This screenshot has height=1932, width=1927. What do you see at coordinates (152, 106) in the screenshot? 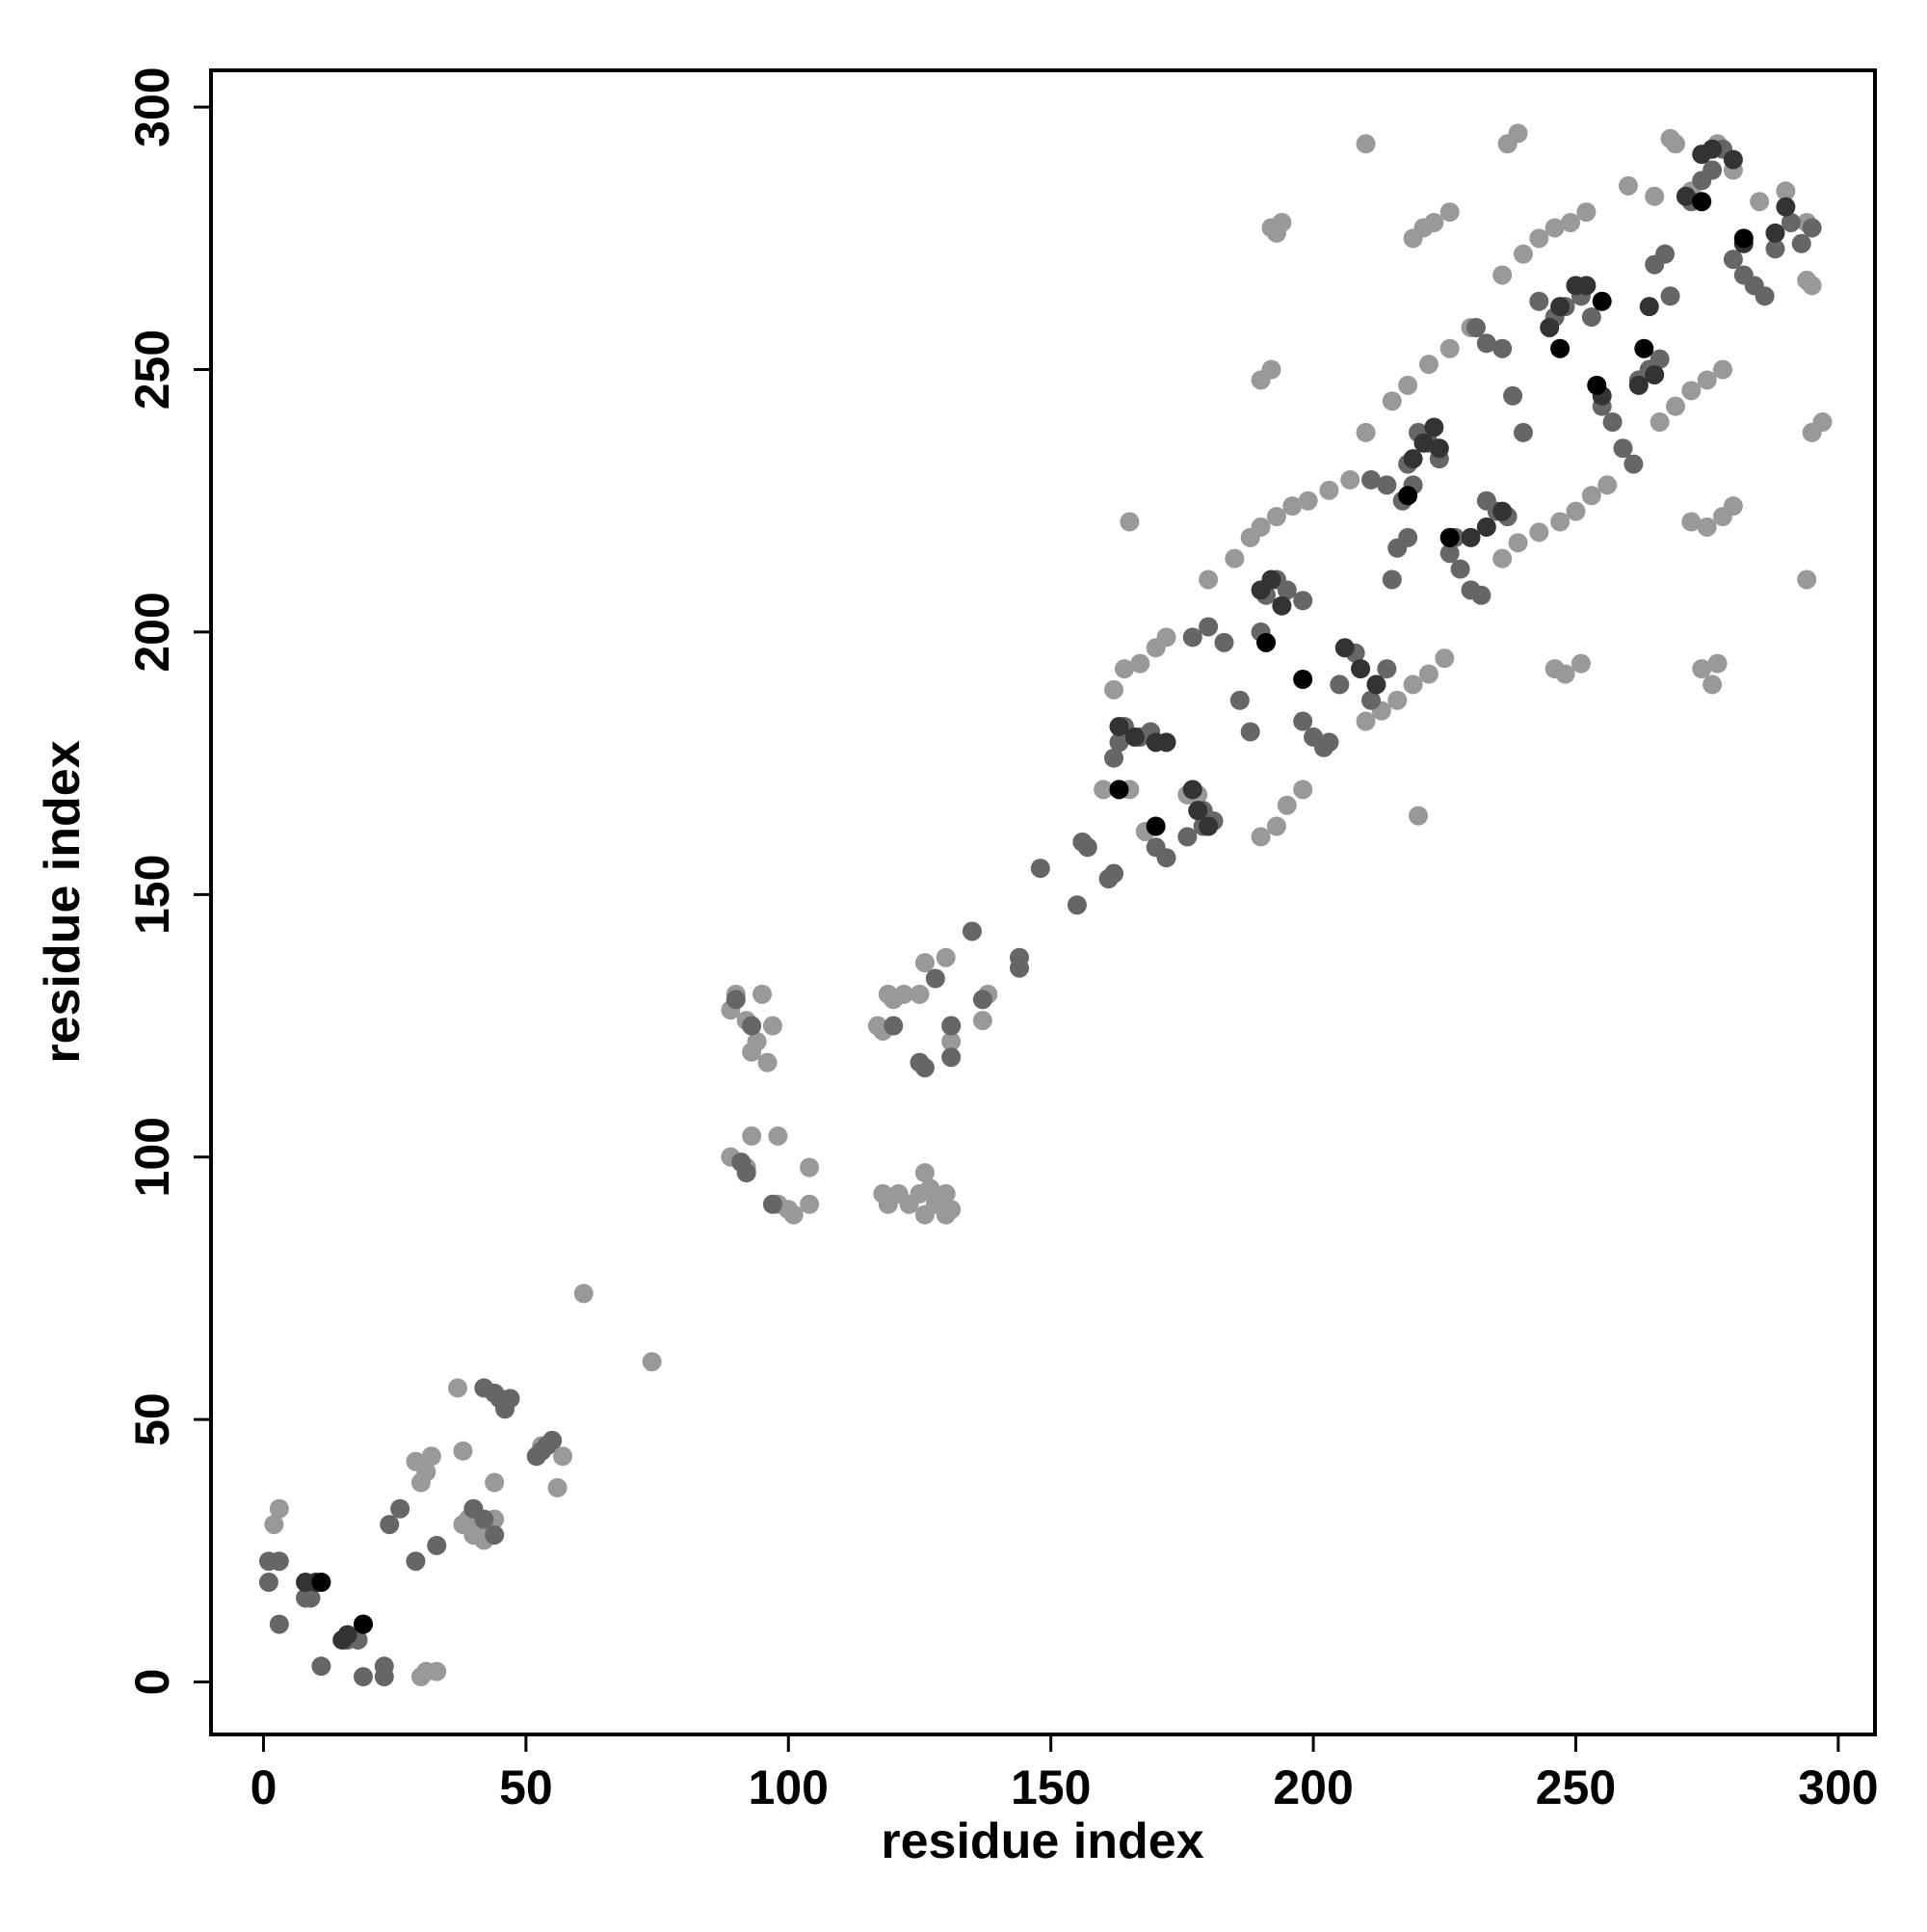
I see `y-tick-label: 300` at bounding box center [152, 106].